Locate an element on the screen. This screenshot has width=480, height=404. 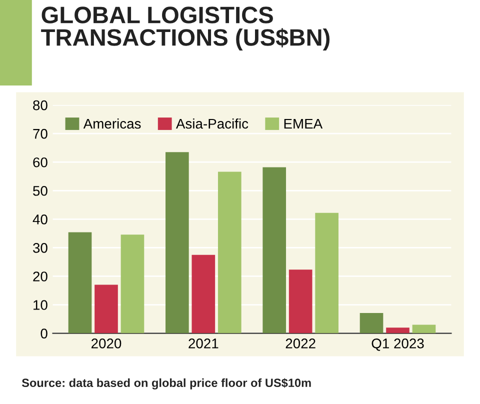
y-tick-label: 30 is located at coordinates (40, 248).